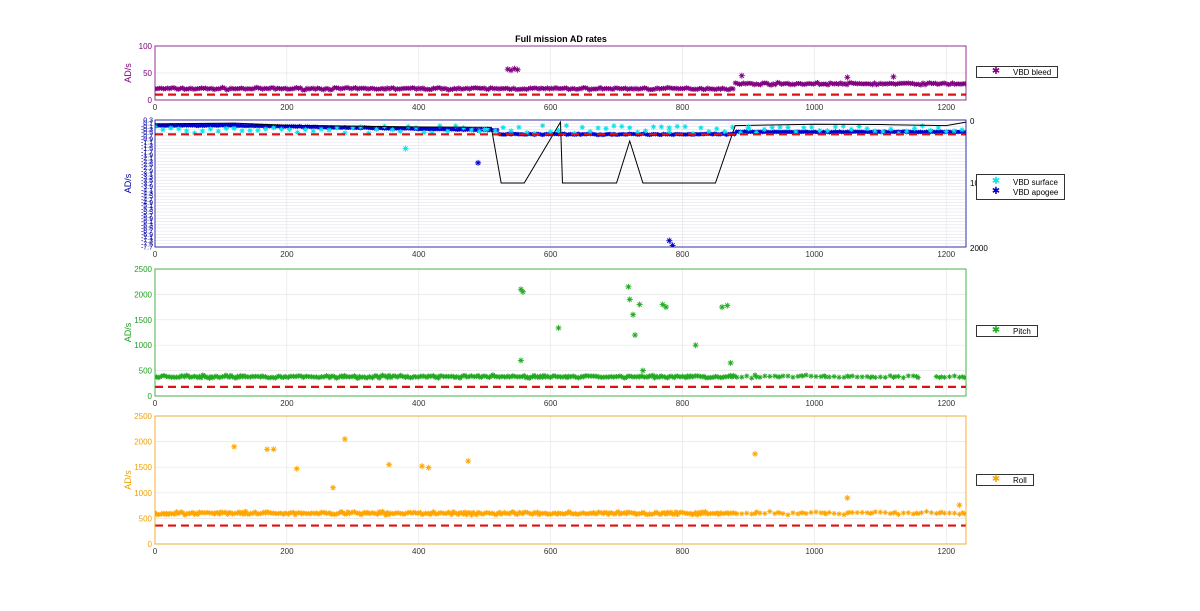 The image size is (1200, 611). I want to click on legend-label: VBD surface, so click(1035, 182).